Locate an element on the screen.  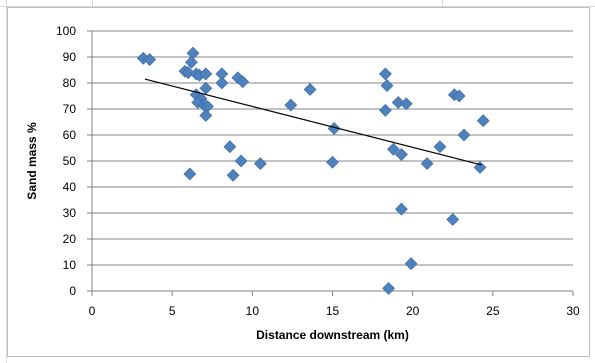
x-tick-label: 15 is located at coordinates (333, 311).